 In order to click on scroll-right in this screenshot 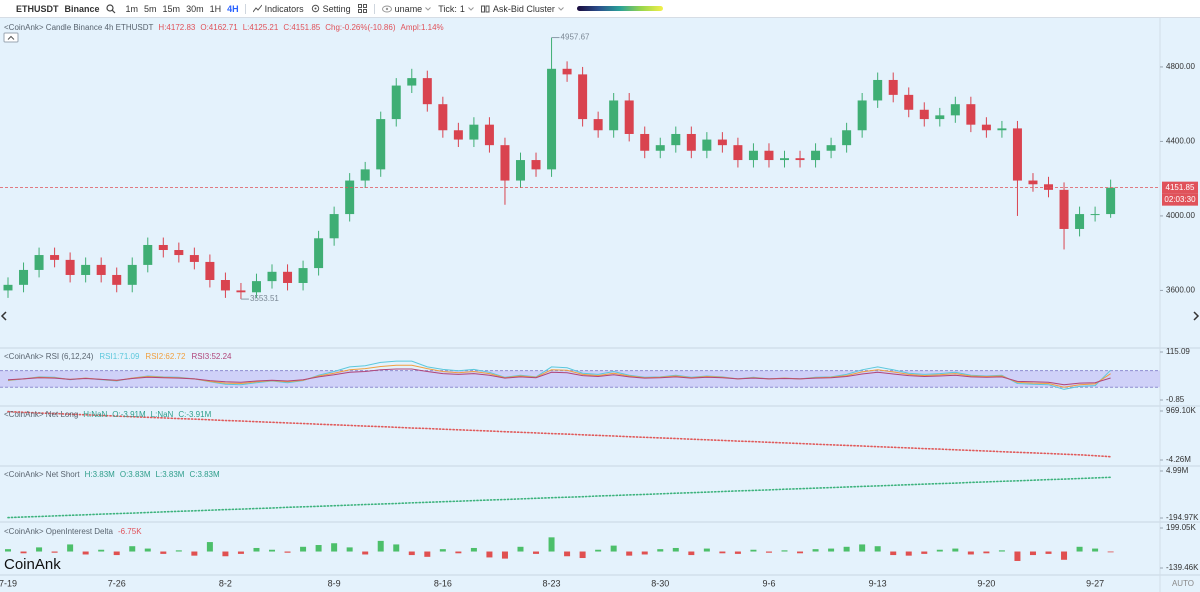, I will do `click(1196, 316)`.